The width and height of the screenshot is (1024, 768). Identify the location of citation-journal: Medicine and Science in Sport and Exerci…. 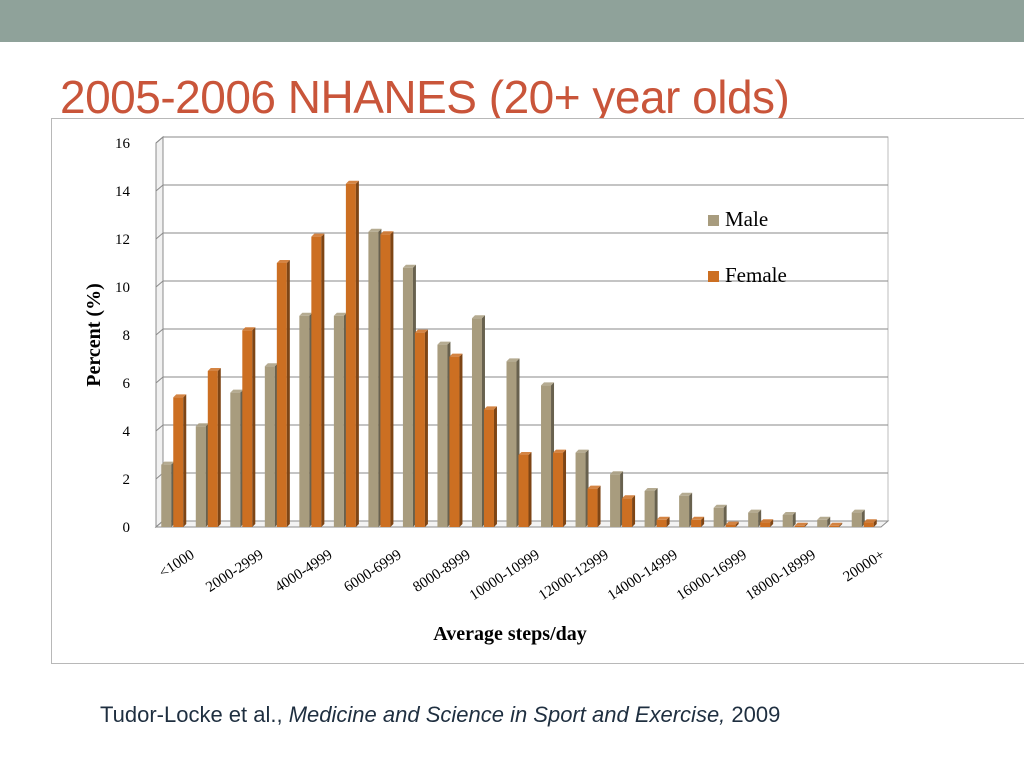
(507, 714).